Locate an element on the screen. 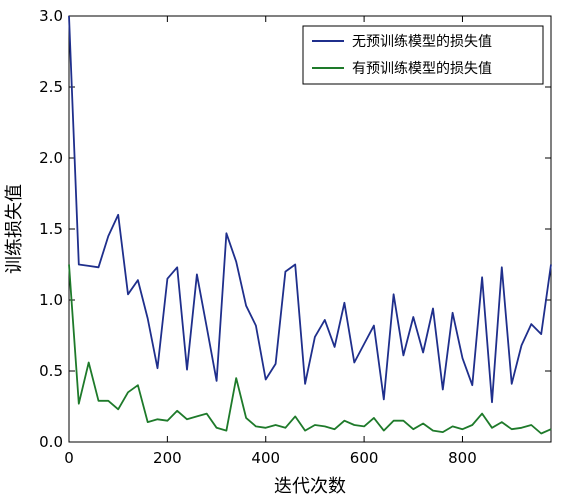 The height and width of the screenshot is (500, 563). legend: 无预训练模型的损失值 有预训练模型的损失值 is located at coordinates (423, 55).